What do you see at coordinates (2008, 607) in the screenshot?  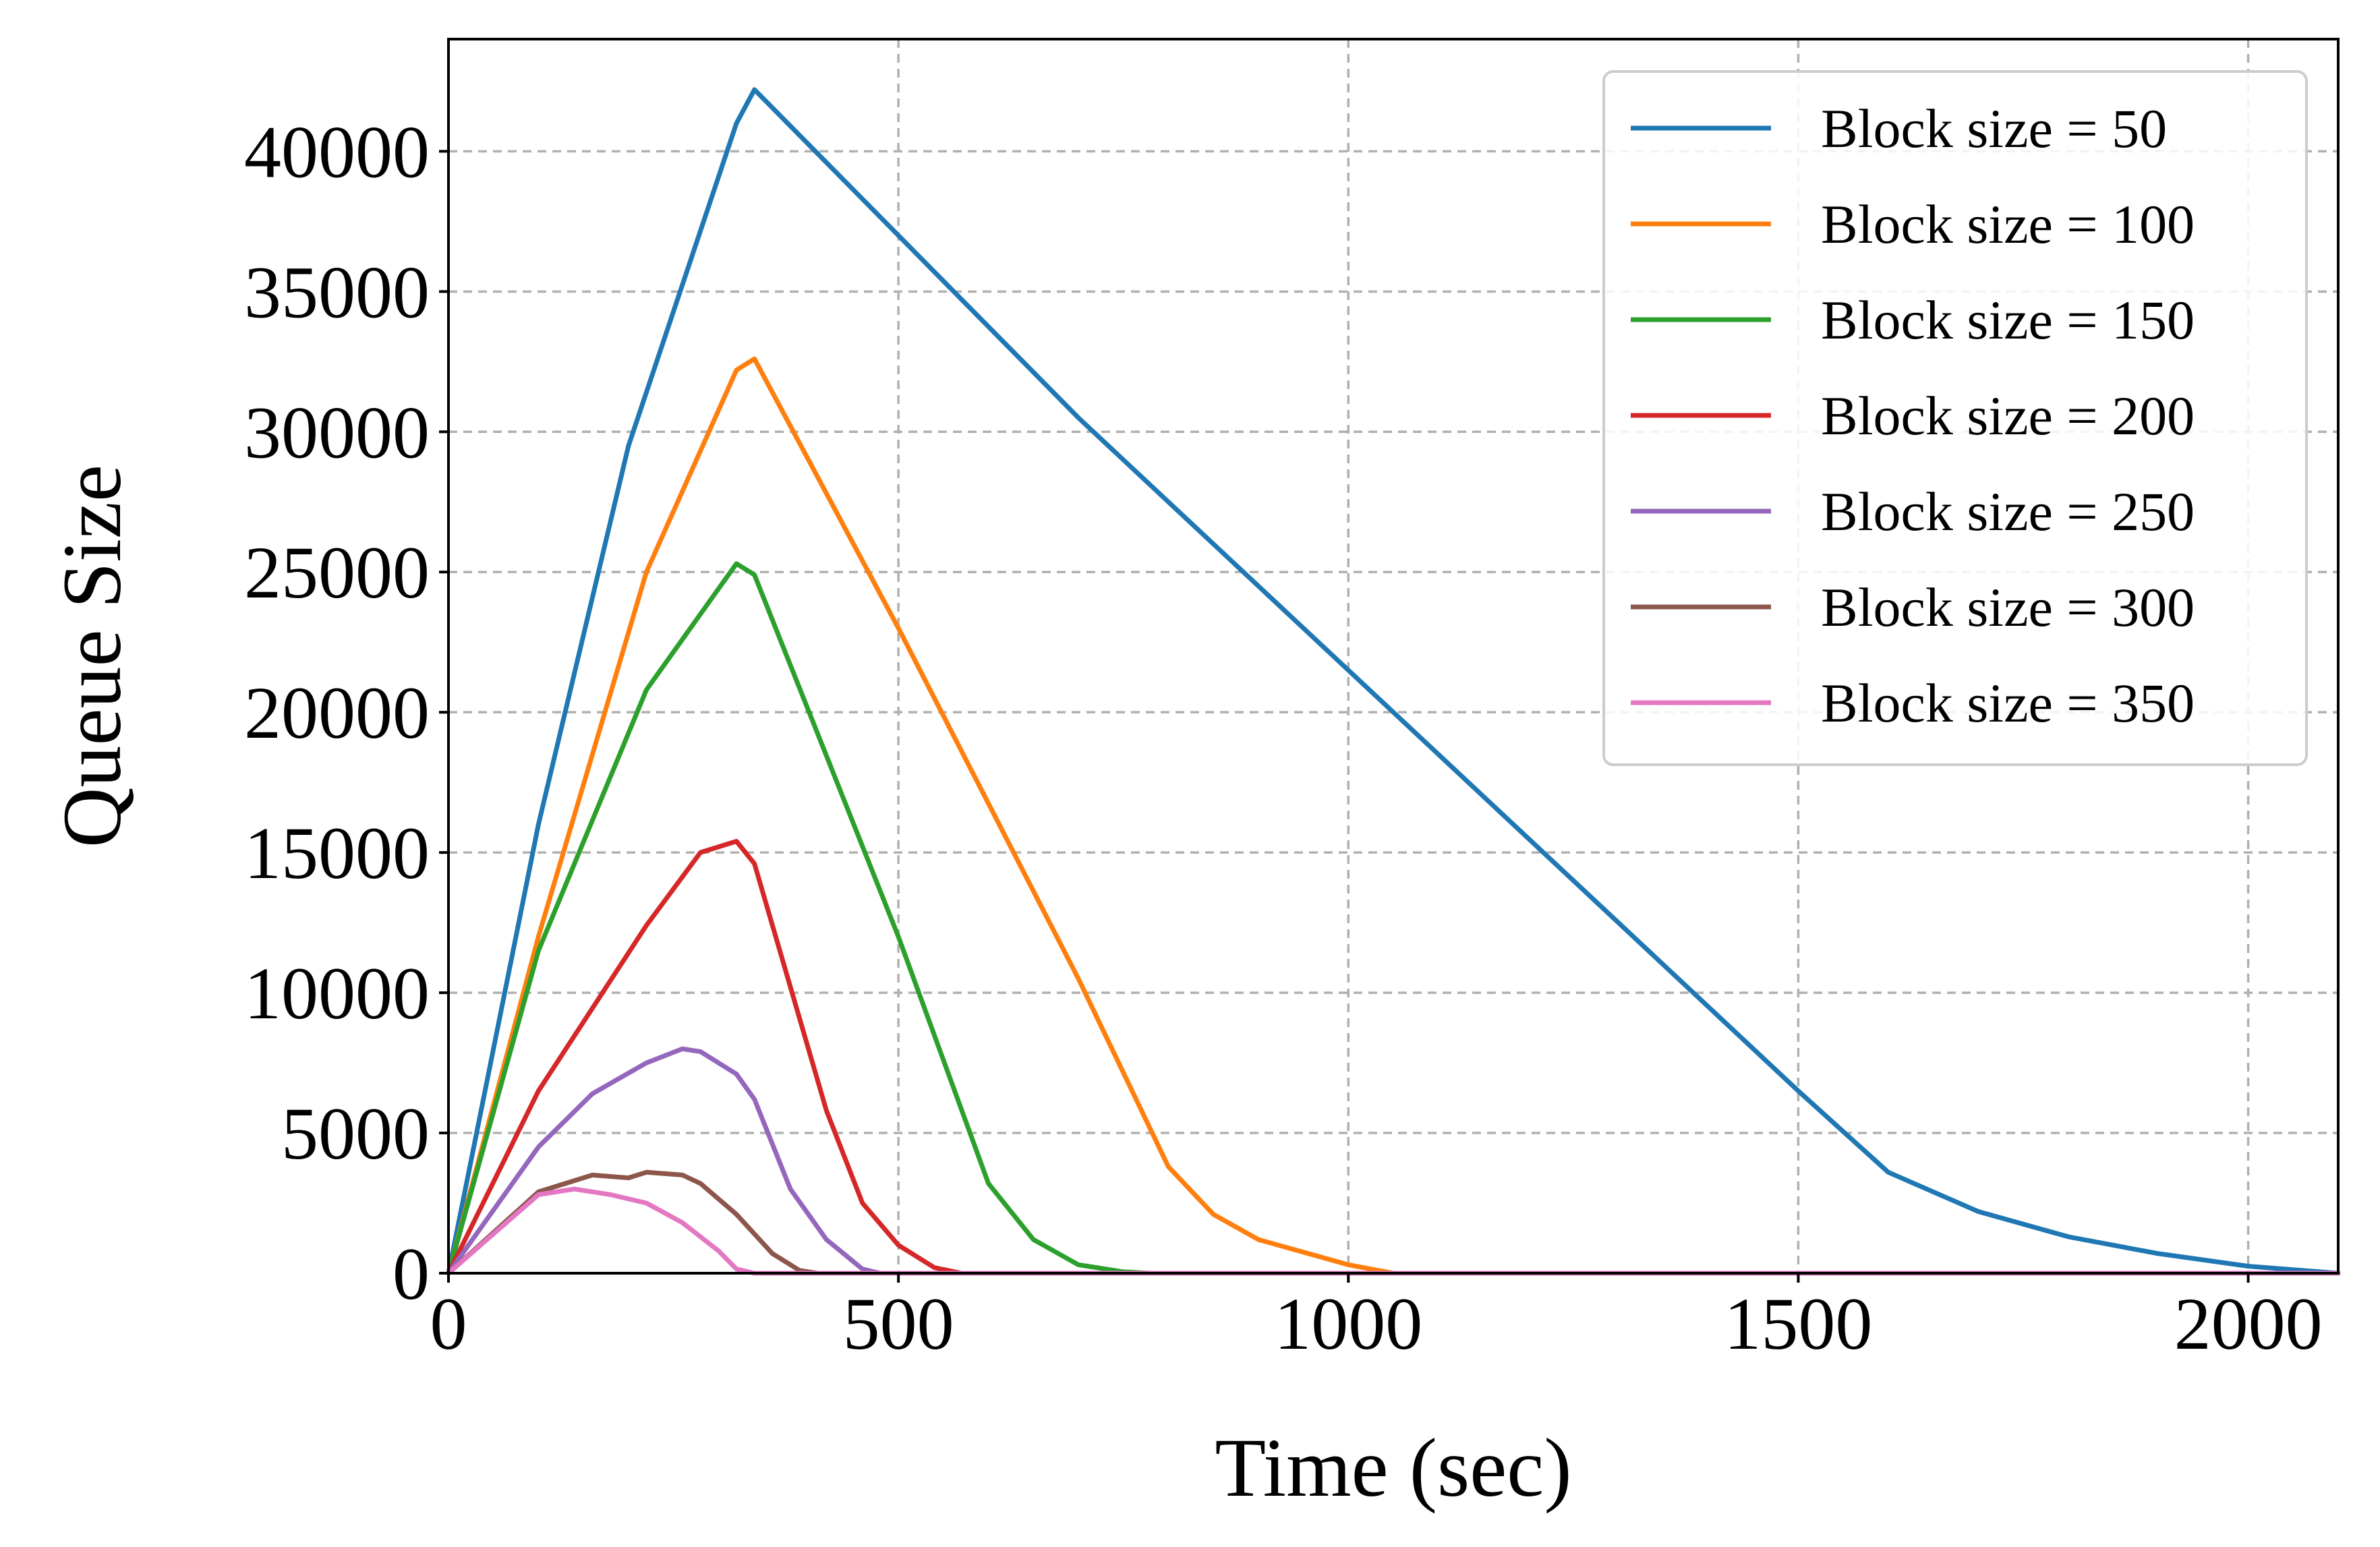 I see `legend-label-6: Block size = 300` at bounding box center [2008, 607].